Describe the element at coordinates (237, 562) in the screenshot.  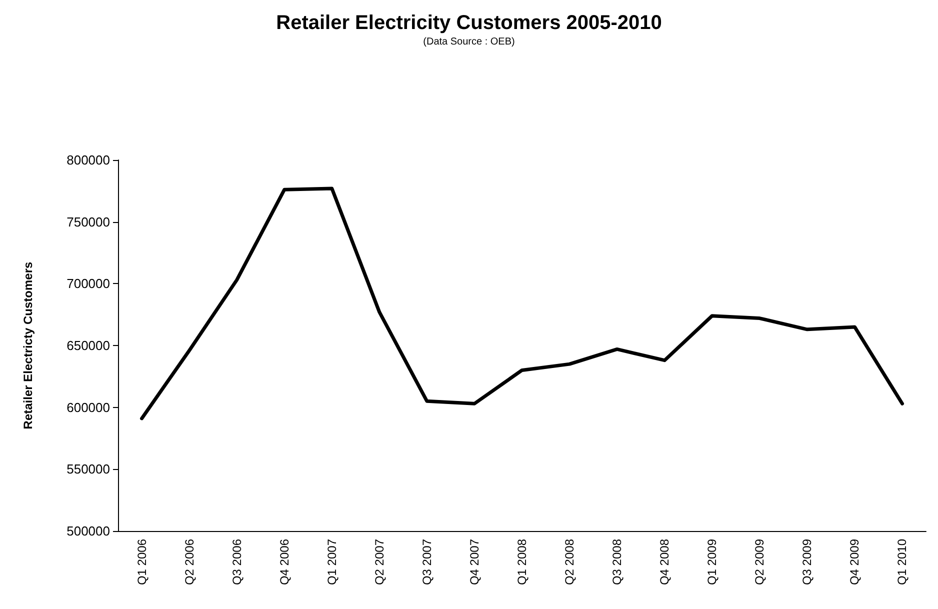
I see `x-tick-label: Q3 2006` at that location.